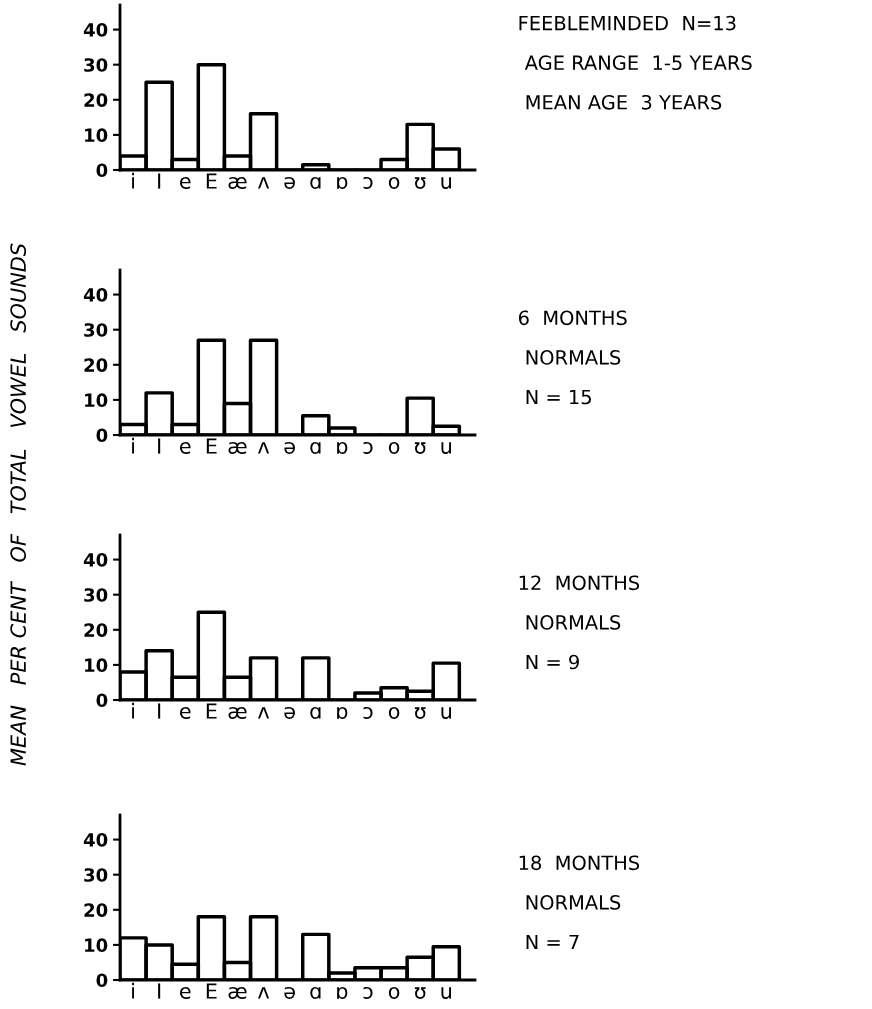 Image resolution: width=872 pixels, height=1009 pixels. Describe the element at coordinates (624, 102) in the screenshot. I see `text: MEAN AGE 3 YEARS` at that location.